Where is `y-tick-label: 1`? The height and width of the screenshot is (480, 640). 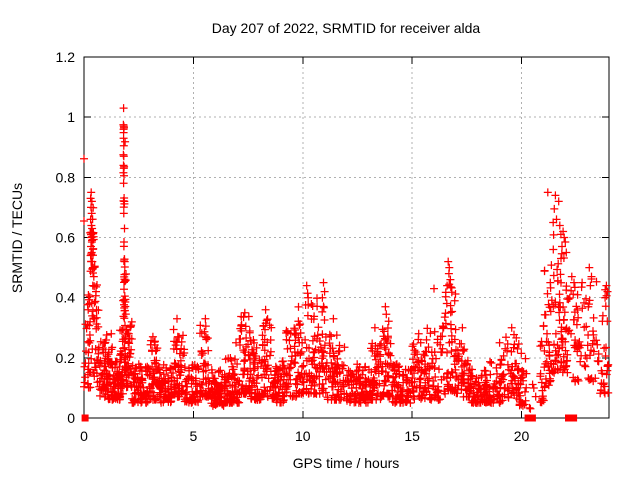 y-tick-label: 1 is located at coordinates (71, 117).